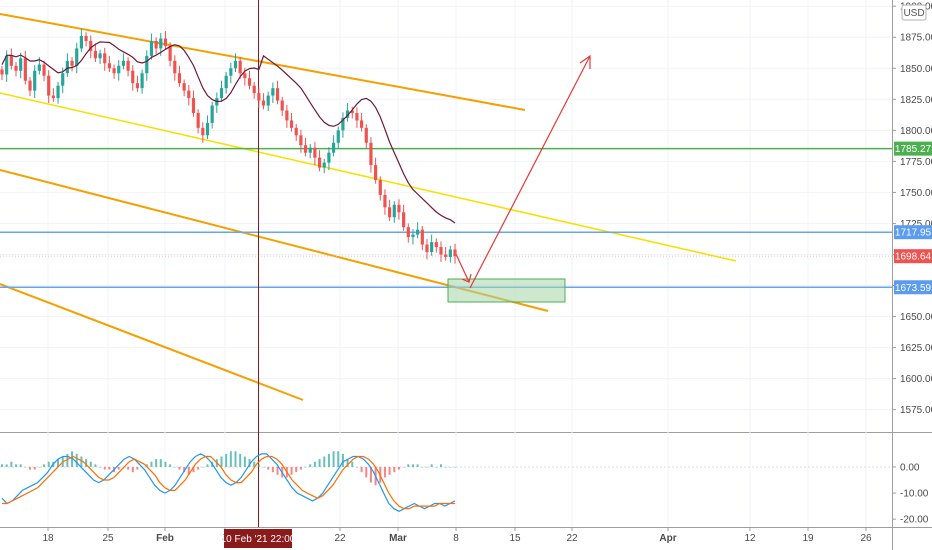  Describe the element at coordinates (914, 494) in the screenshot. I see `macd-tick-label: -10.00` at that location.